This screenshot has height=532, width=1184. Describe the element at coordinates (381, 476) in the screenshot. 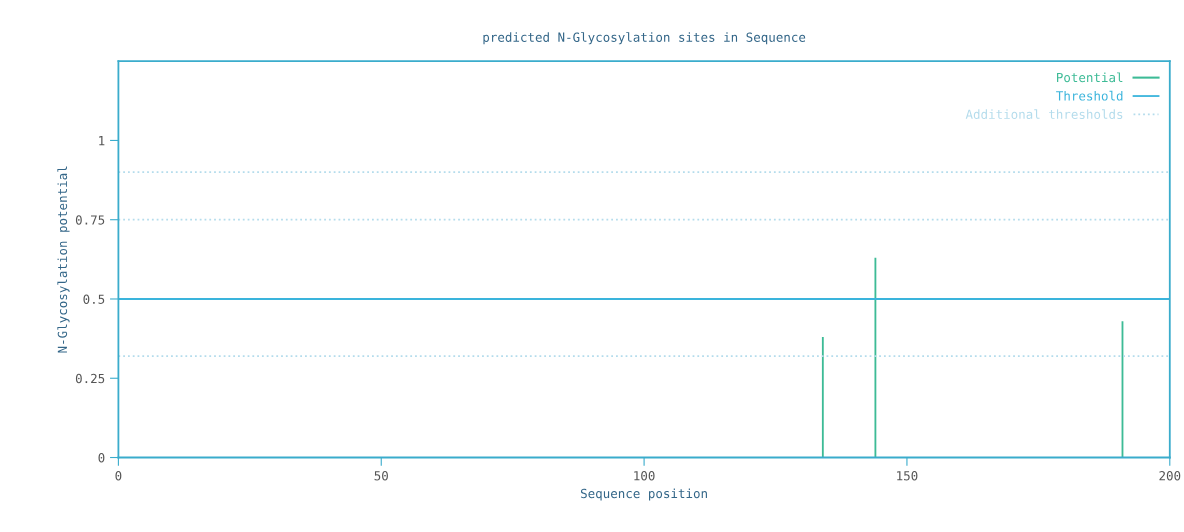

I see `x-tick-label: 50` at that location.